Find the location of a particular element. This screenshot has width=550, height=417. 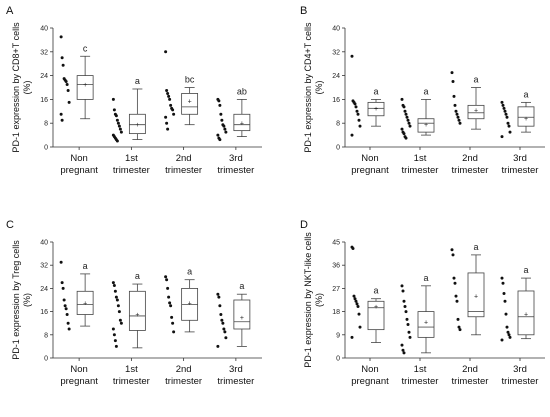

y-axis-label: PD-1 expression by NKT-like cells is located at coordinates (308, 300).